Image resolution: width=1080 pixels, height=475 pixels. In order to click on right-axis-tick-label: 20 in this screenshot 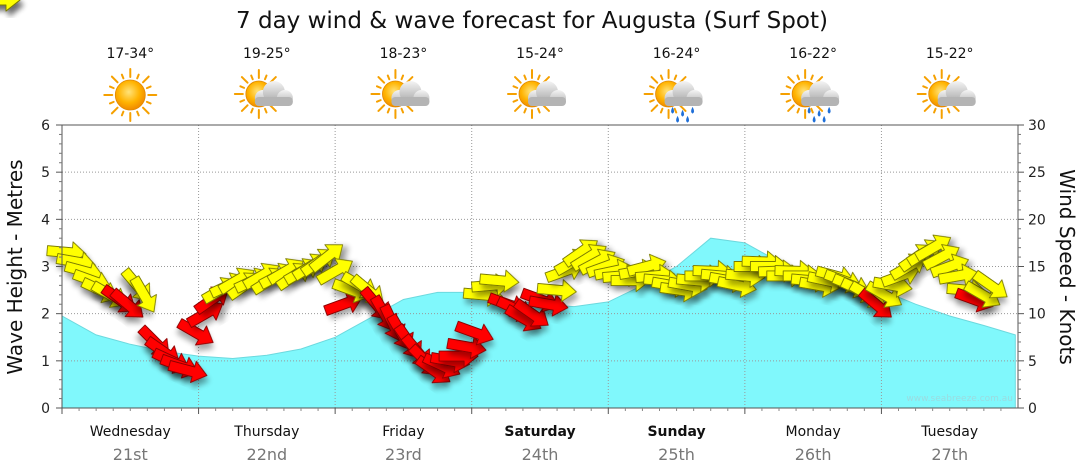, I will do `click(1037, 220)`.